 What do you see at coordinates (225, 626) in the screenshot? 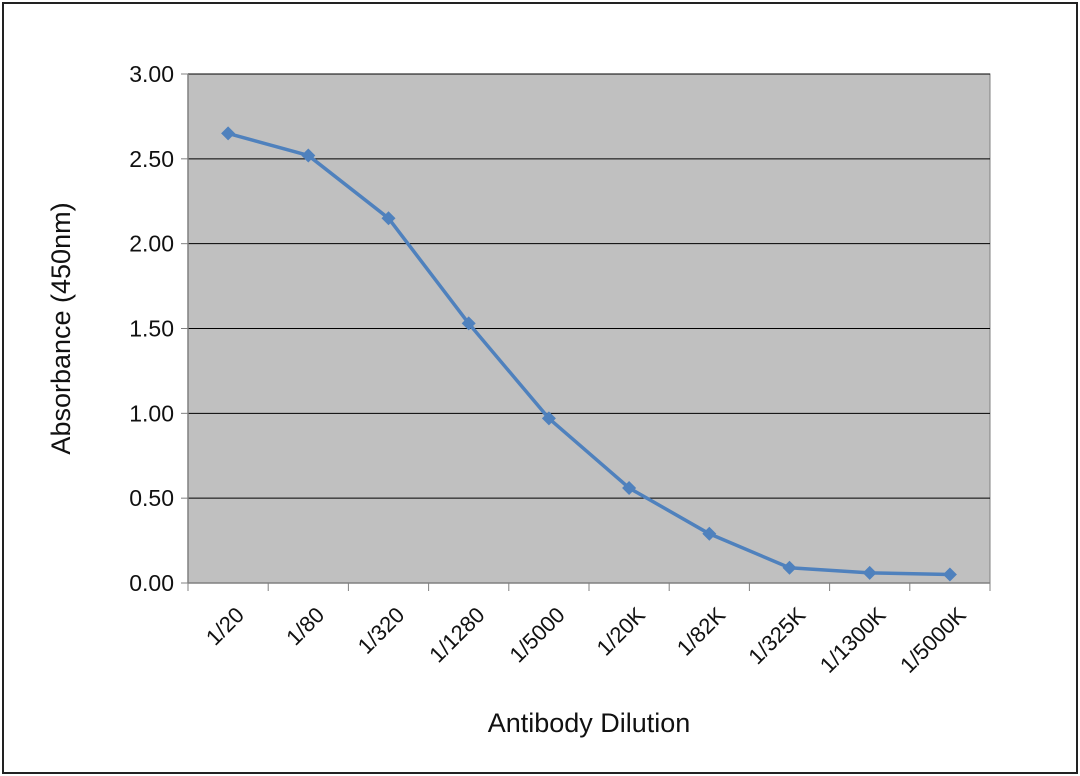
I see `x-tick-label: 1/20` at bounding box center [225, 626].